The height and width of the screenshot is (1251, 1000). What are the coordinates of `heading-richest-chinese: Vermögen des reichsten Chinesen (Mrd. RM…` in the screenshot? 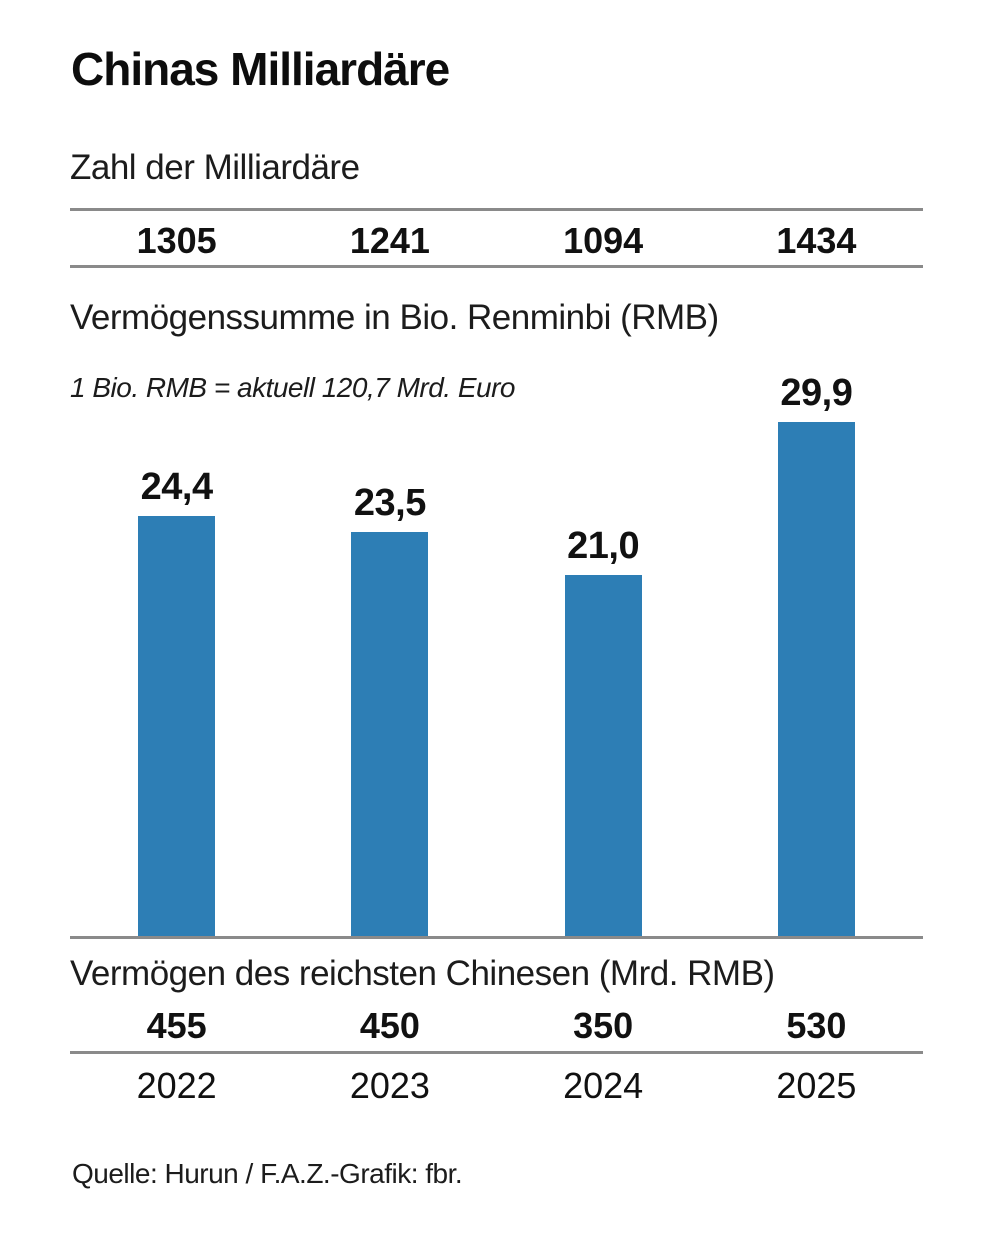 It's located at (422, 973).